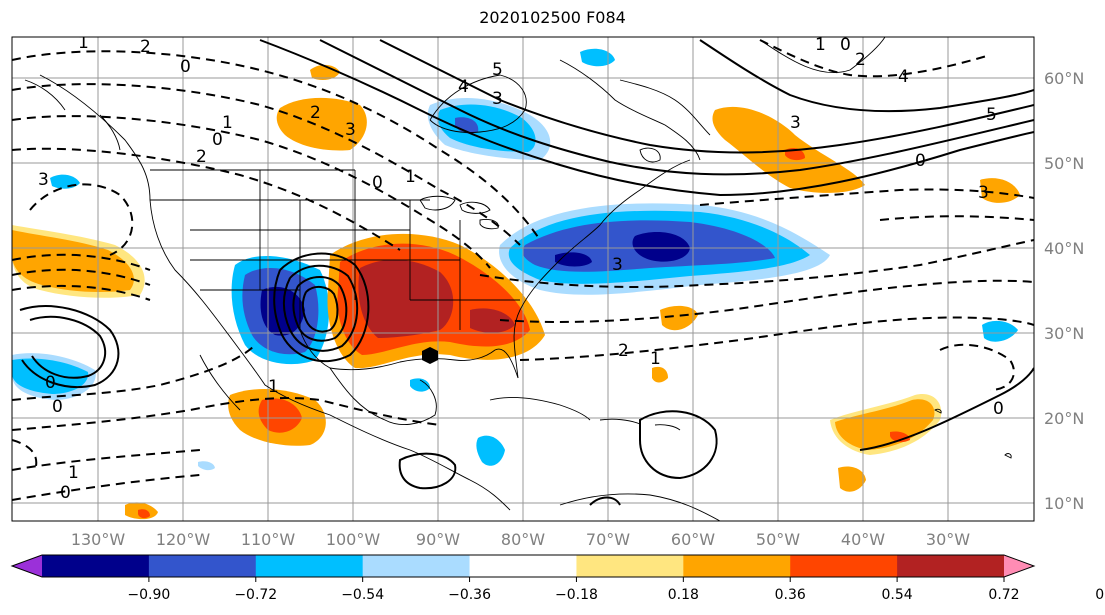 This screenshot has width=1105, height=615. I want to click on lon-label: 130°W, so click(98, 539).